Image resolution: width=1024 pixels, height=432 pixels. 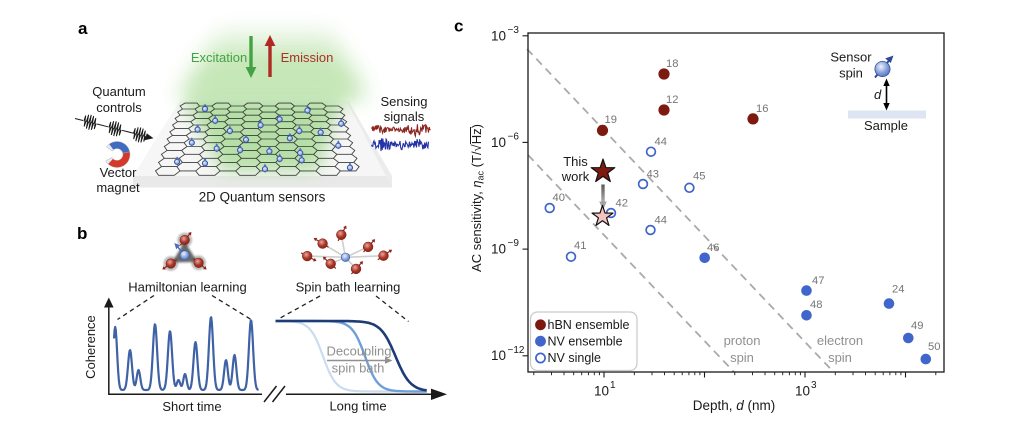 What do you see at coordinates (851, 57) in the screenshot?
I see `svg-text: Sensor` at bounding box center [851, 57].